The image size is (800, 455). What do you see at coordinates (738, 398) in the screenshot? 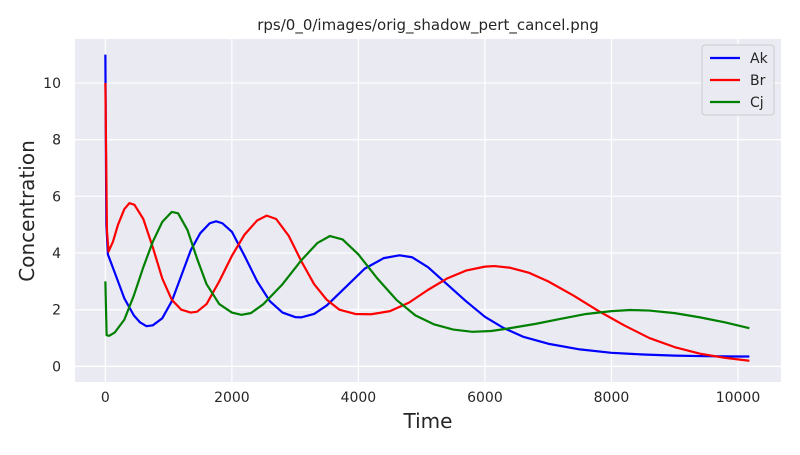
I see `x-tick-label: 10000` at bounding box center [738, 398].